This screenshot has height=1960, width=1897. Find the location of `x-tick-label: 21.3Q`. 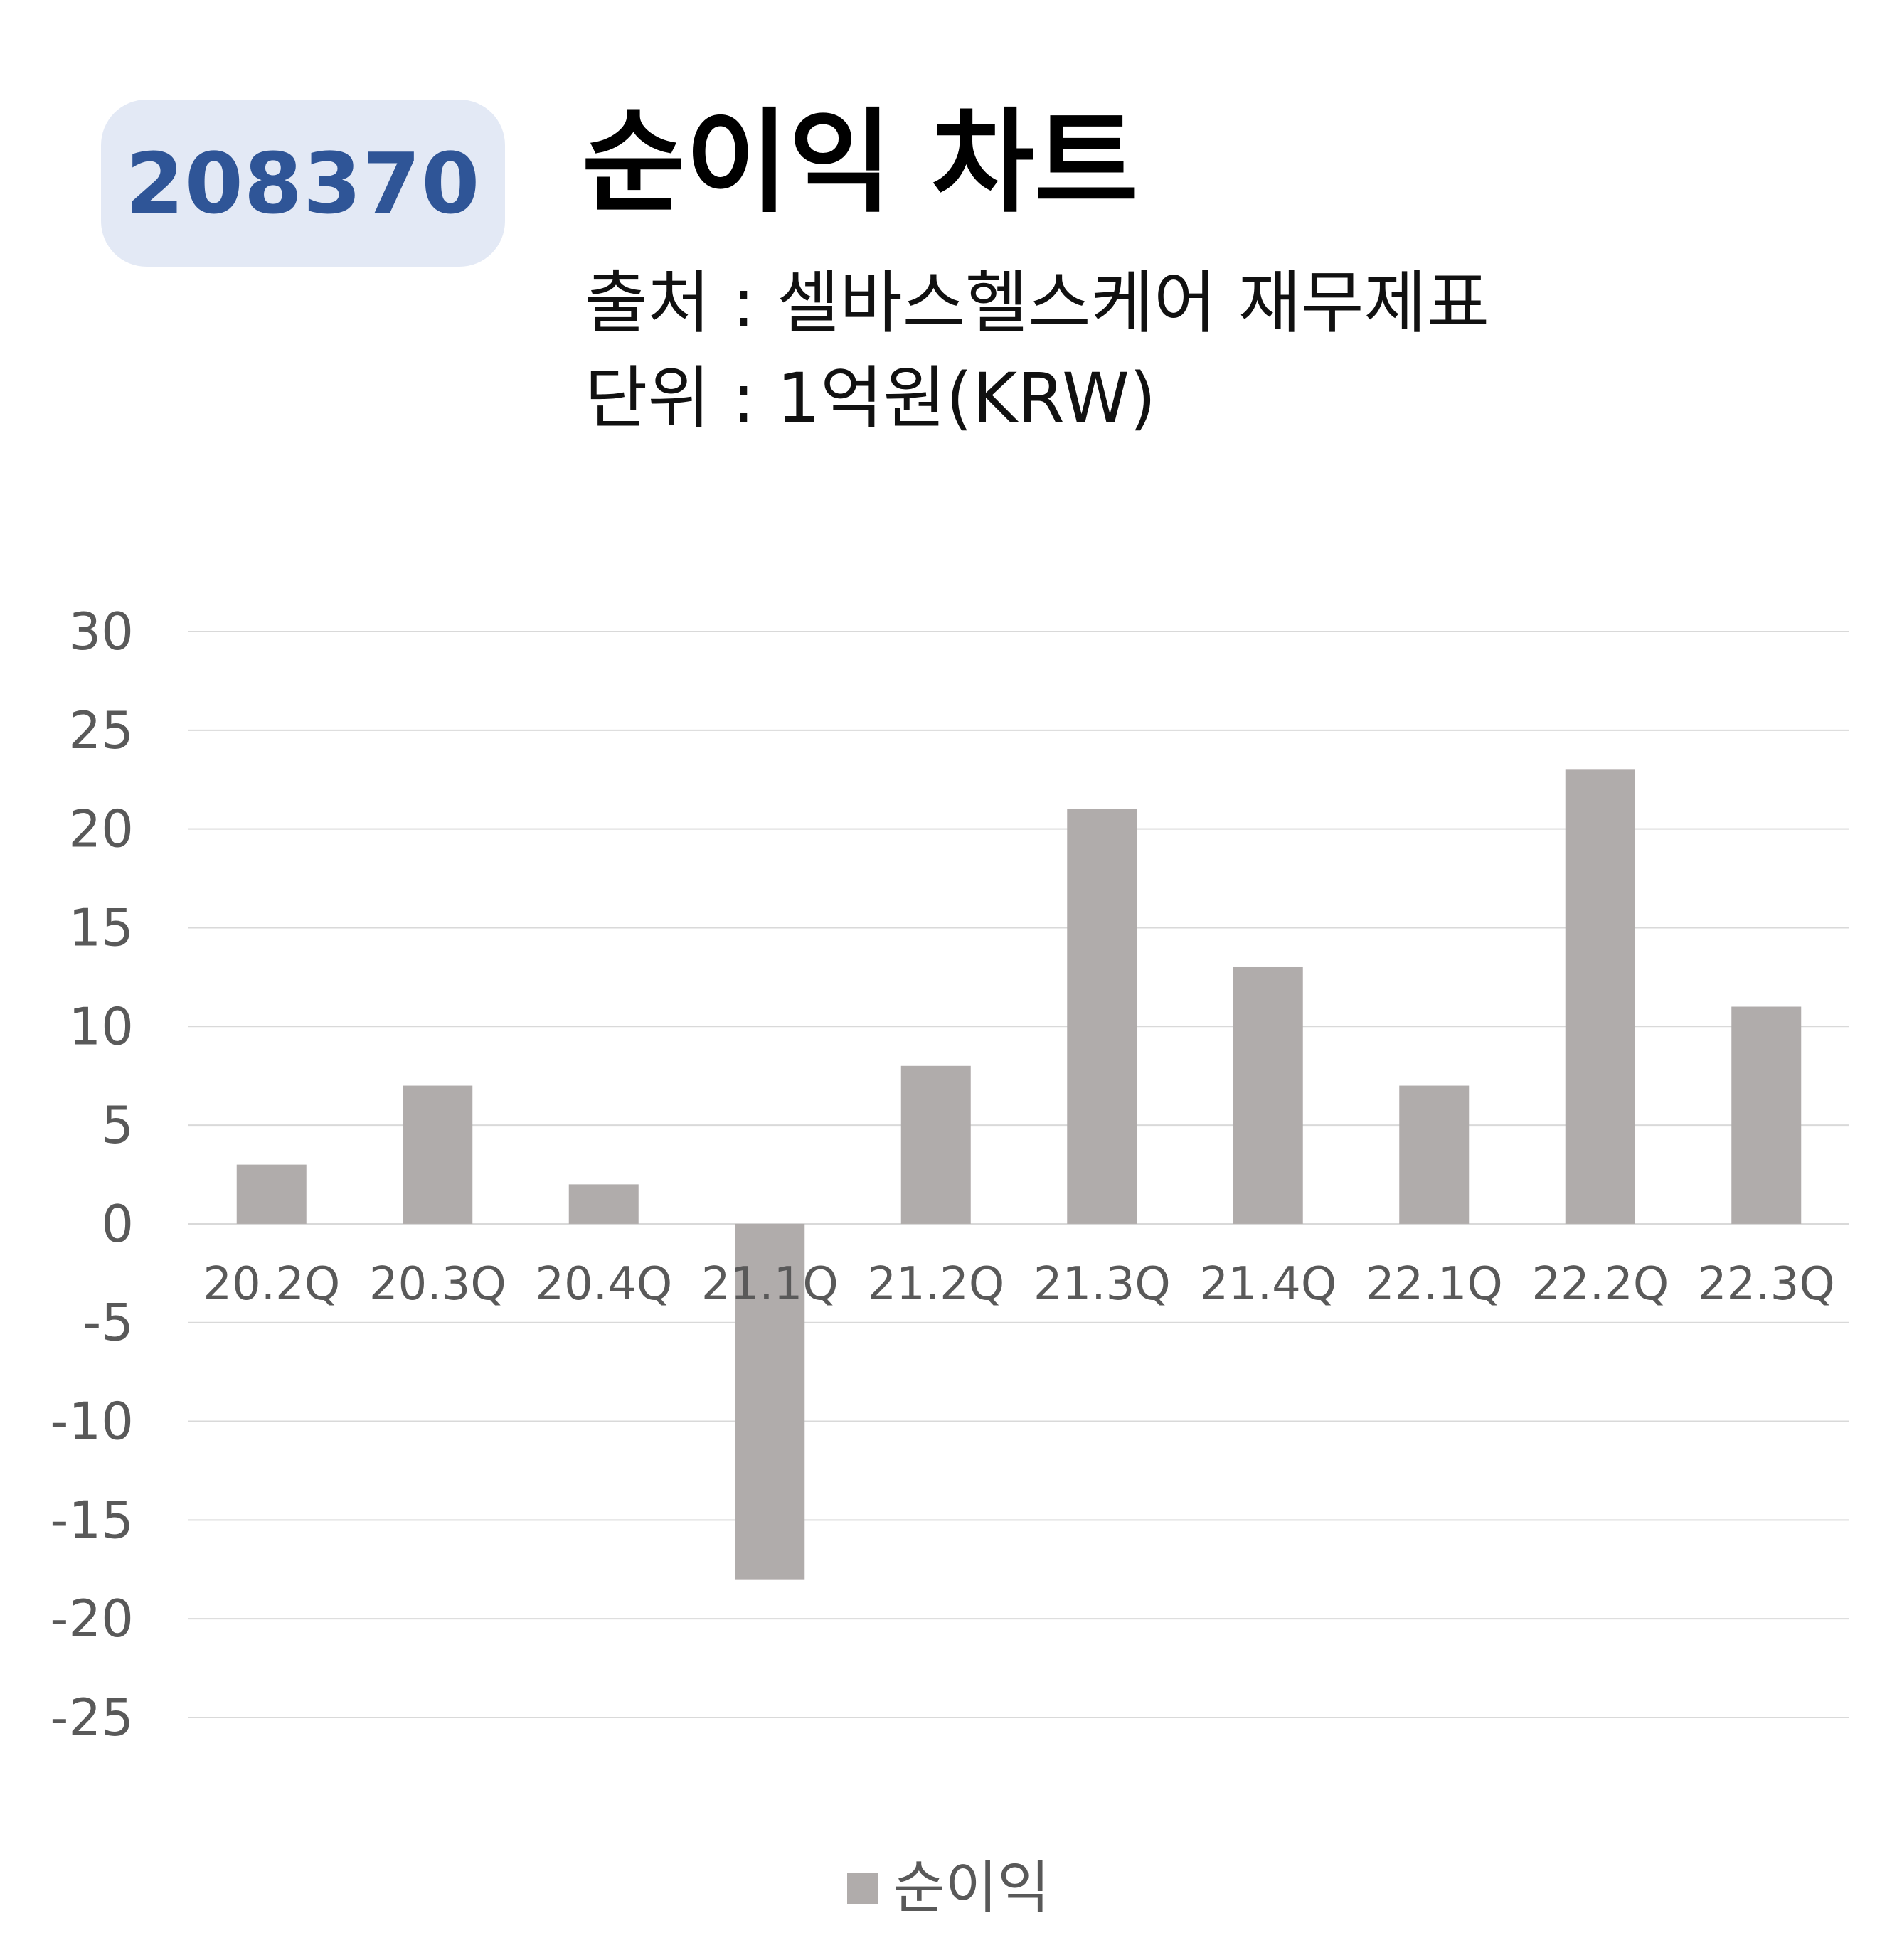

x-tick-label: 21.3Q is located at coordinates (1102, 1284).